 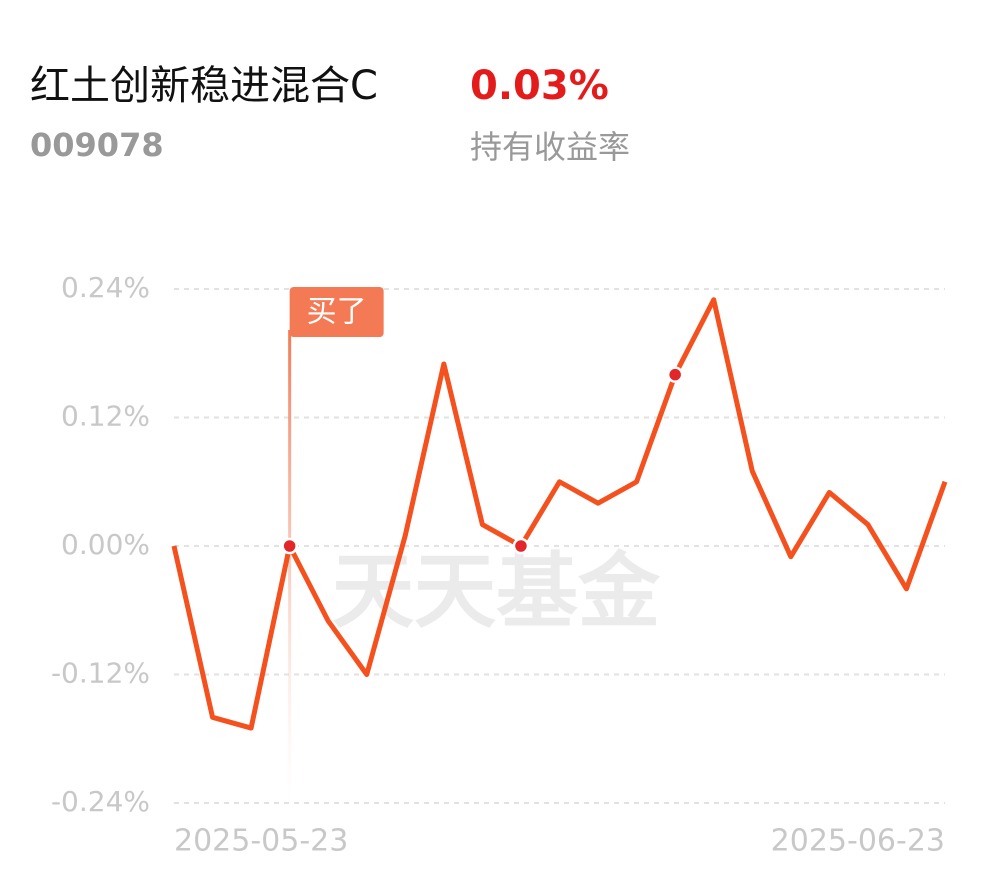 What do you see at coordinates (105, 416) in the screenshot?
I see `y-tick-label: 0.12%` at bounding box center [105, 416].